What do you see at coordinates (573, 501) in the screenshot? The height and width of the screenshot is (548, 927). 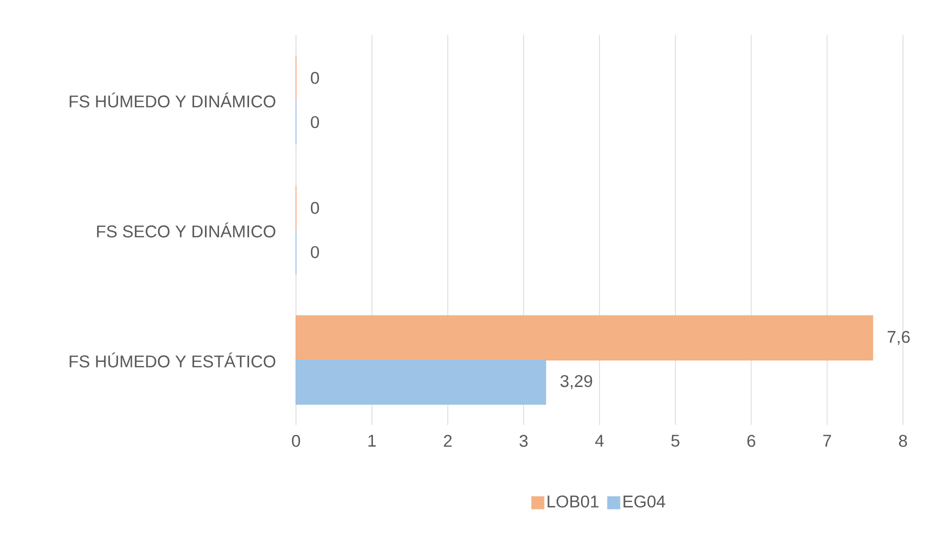 I see `legend-label: LOB01` at bounding box center [573, 501].